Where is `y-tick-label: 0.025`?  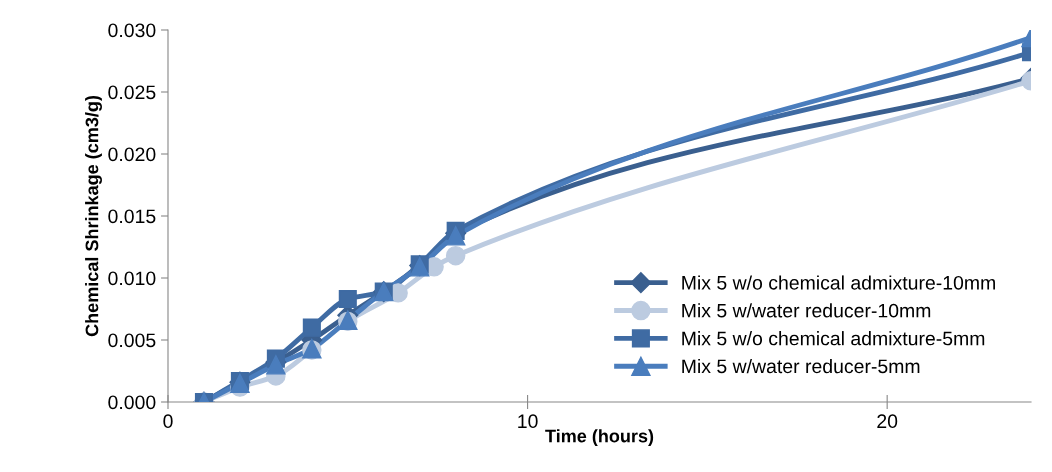 y-tick-label: 0.025 is located at coordinates (132, 92).